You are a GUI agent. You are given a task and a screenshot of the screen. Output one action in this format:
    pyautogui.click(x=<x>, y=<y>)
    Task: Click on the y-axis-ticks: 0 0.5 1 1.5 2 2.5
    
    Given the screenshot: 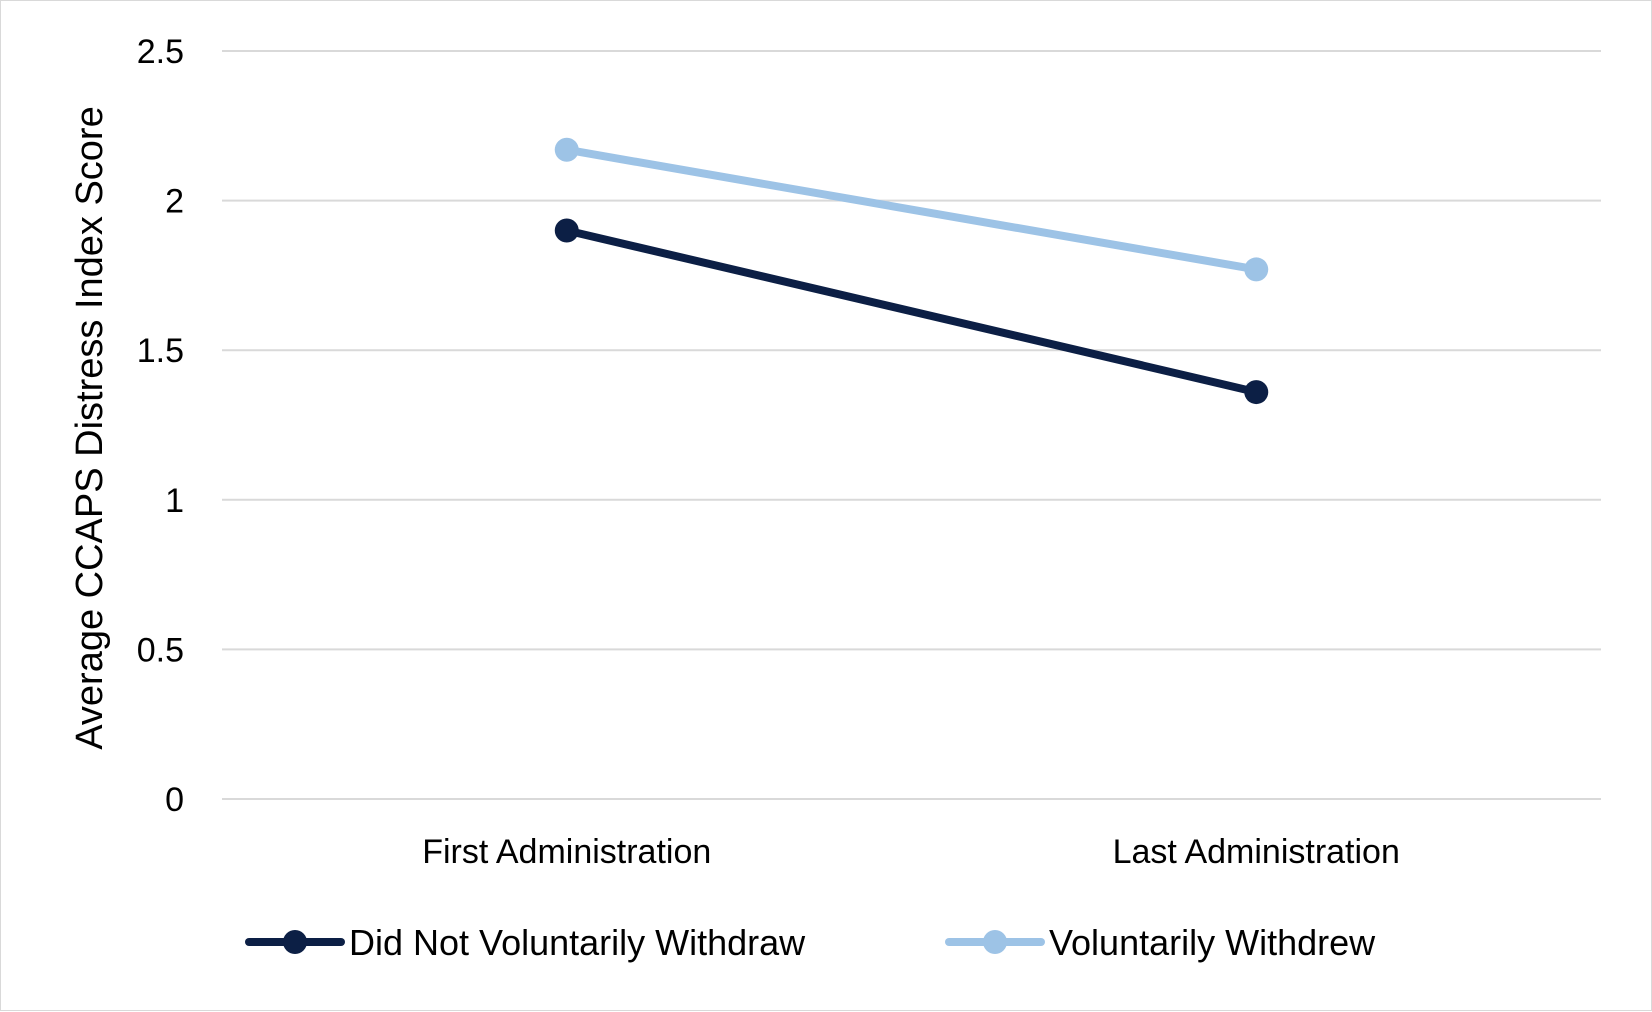 What is the action you would take?
    pyautogui.click(x=160, y=426)
    